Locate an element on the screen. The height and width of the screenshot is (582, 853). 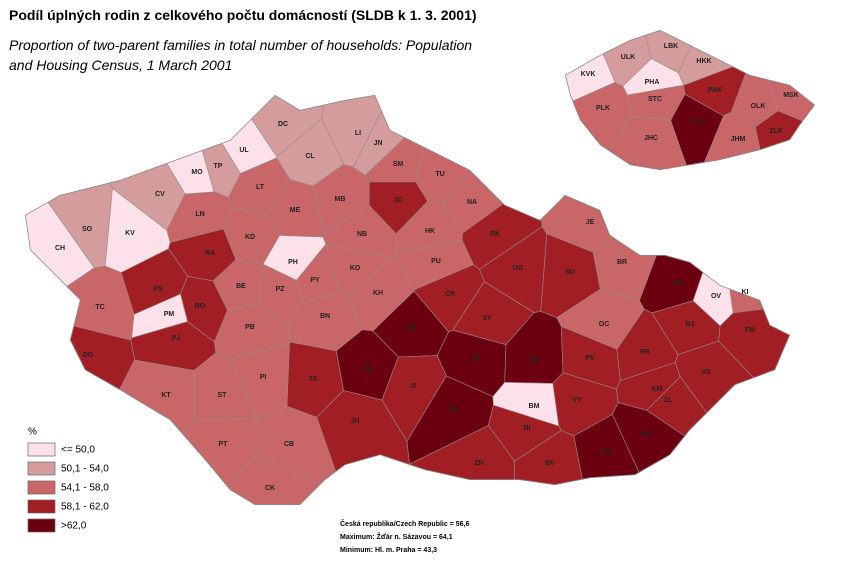
district-label: LN is located at coordinates (199, 214).